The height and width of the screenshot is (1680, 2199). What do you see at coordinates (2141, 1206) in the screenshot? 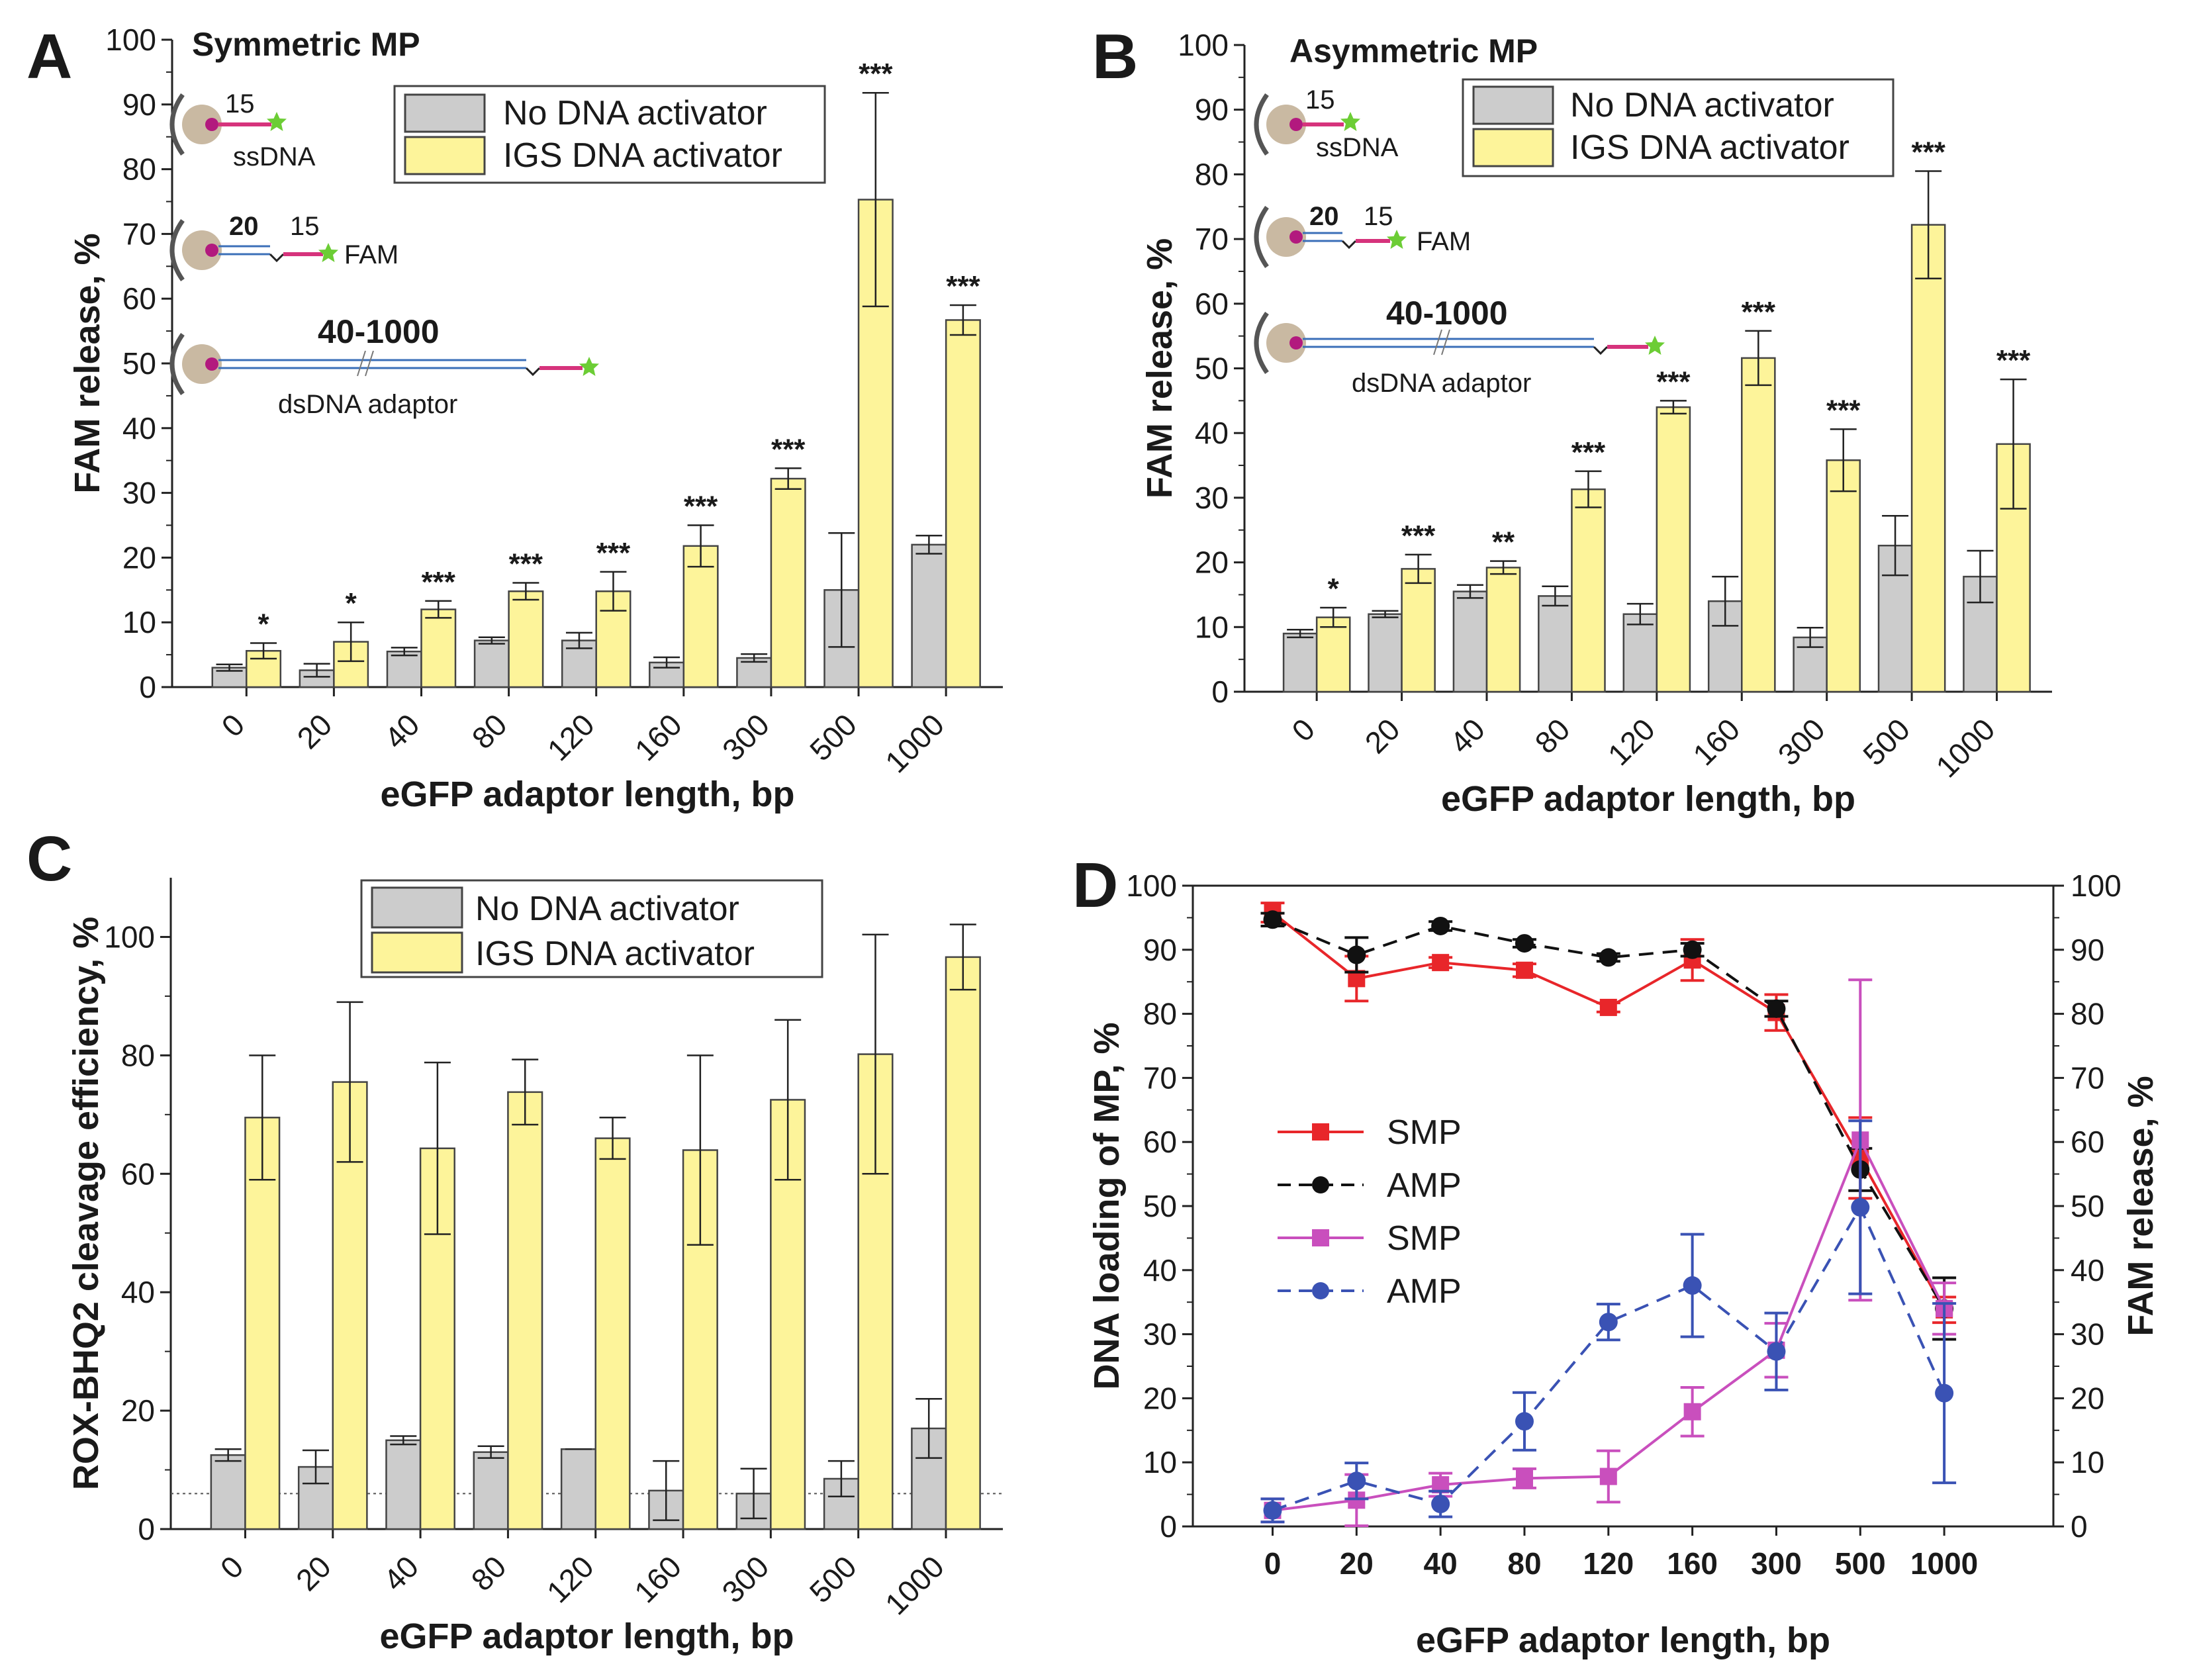
I see `panel-d-y-axis-title-right: FAM release, %` at bounding box center [2141, 1206].